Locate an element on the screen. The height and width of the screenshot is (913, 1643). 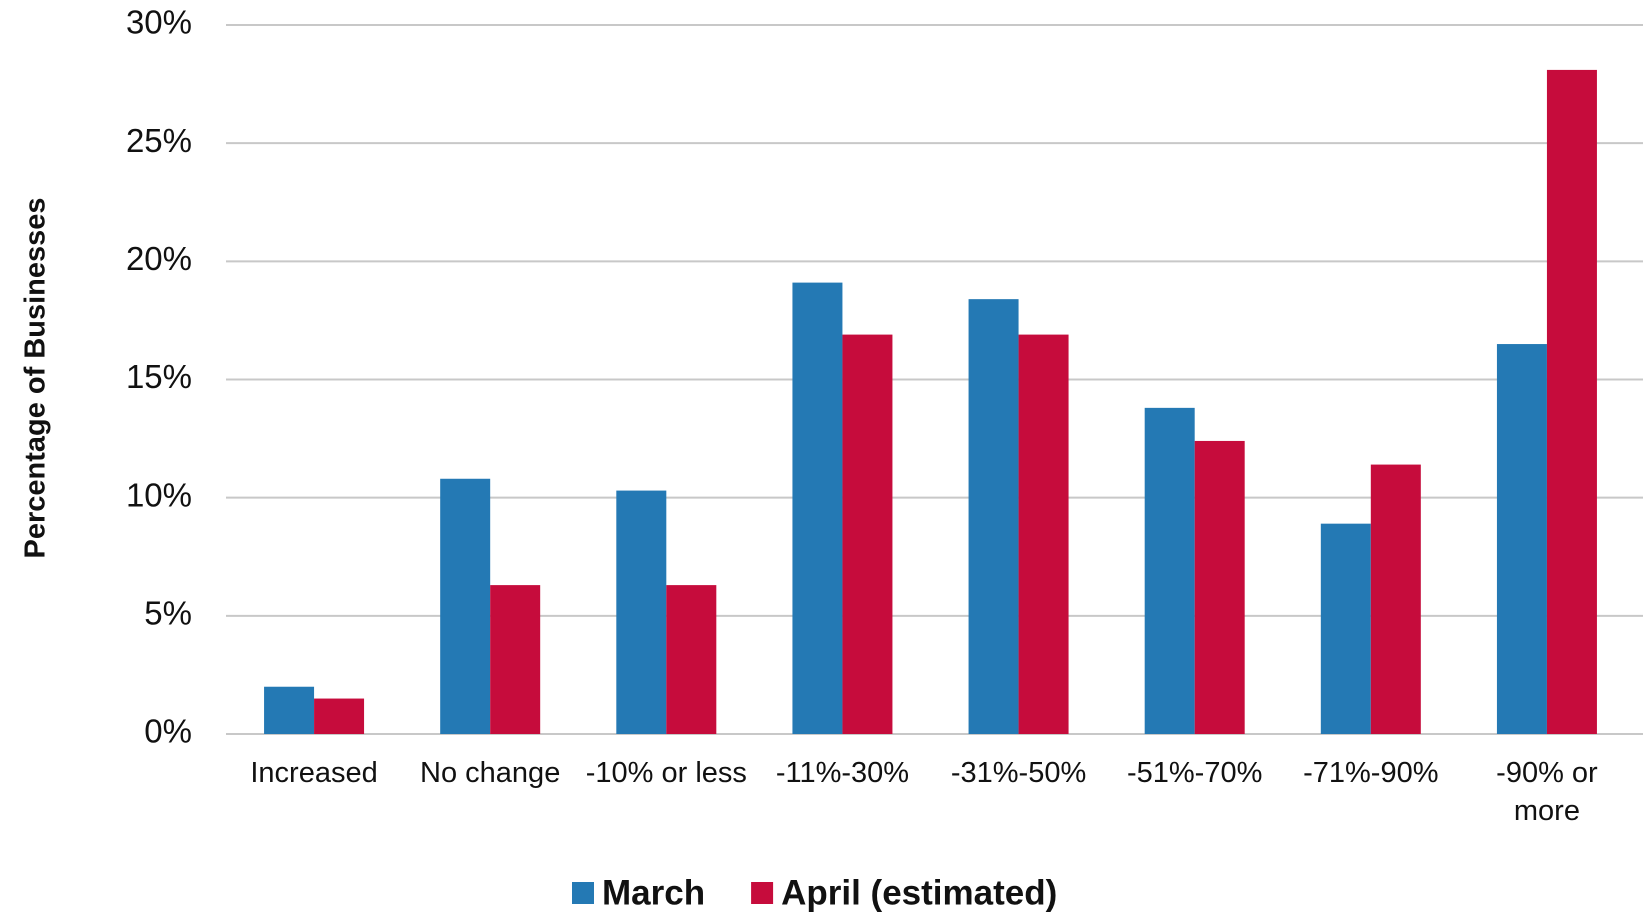
x-tick-label: Increased is located at coordinates (314, 773).